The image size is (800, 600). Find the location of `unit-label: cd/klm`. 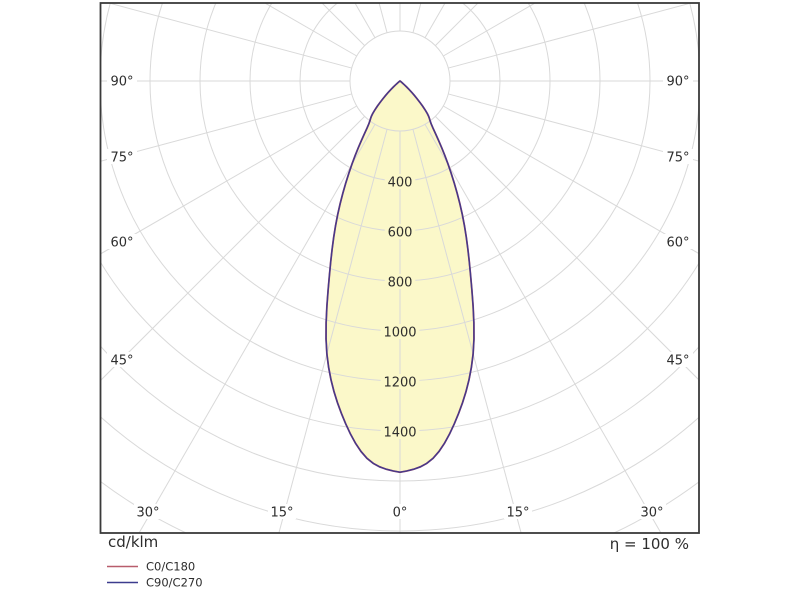

unit-label: cd/klm is located at coordinates (133, 542).